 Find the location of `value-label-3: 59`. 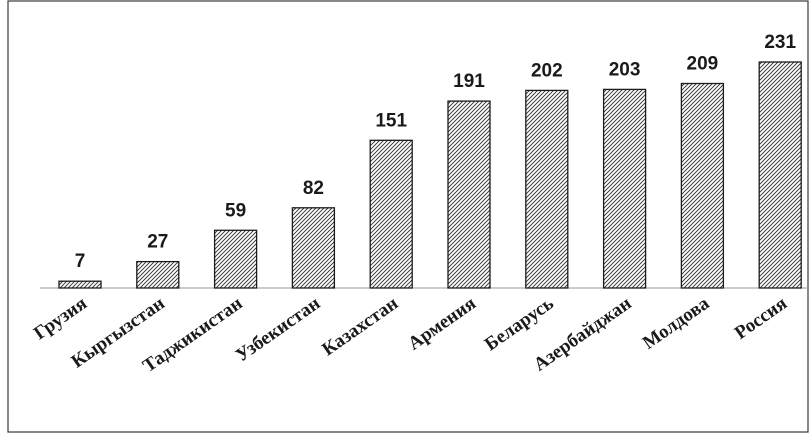

value-label-3: 59 is located at coordinates (235, 210).